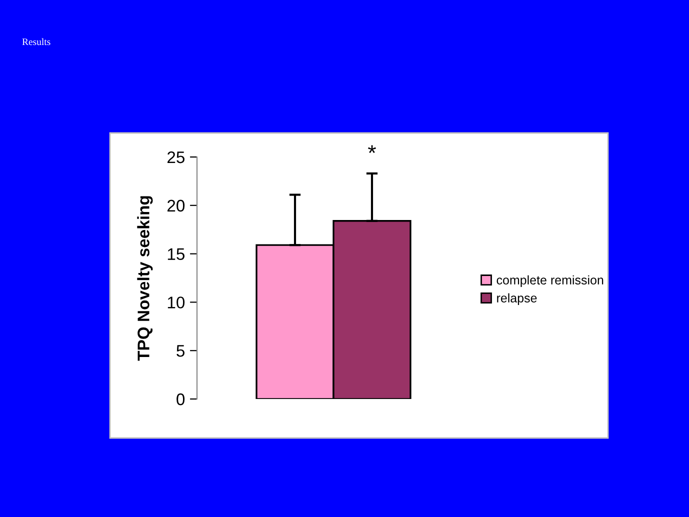 The height and width of the screenshot is (517, 689). I want to click on legend-label: relapse, so click(517, 299).